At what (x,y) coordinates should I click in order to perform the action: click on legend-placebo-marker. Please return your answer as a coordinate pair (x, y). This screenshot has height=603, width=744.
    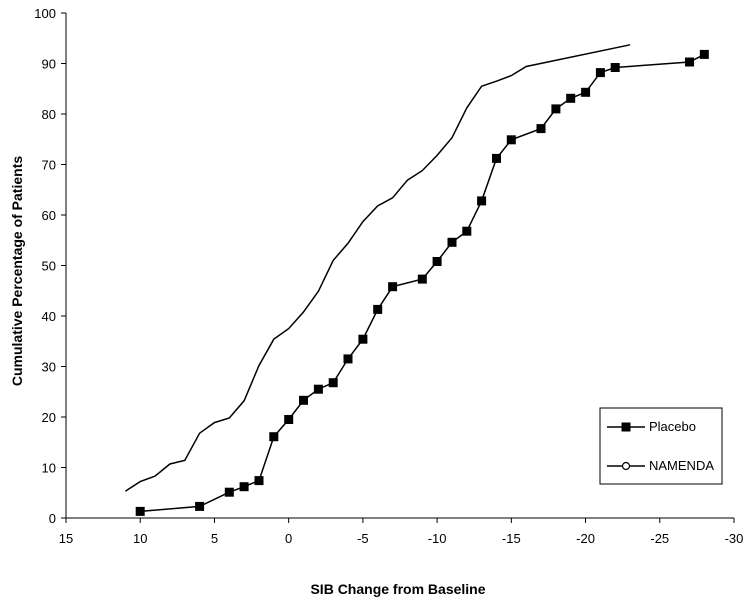
    Looking at the image, I should click on (626, 427).